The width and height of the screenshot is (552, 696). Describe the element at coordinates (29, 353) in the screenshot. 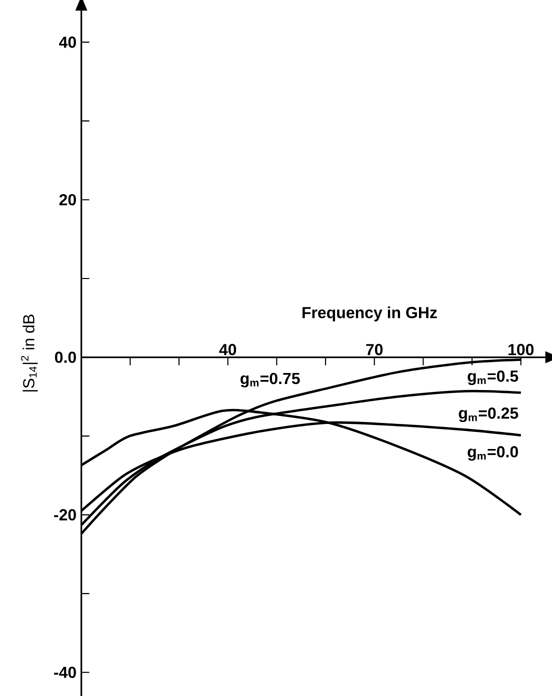

I see `y-axis-title: |S$_{14}$|$^{2}$ in dB` at that location.